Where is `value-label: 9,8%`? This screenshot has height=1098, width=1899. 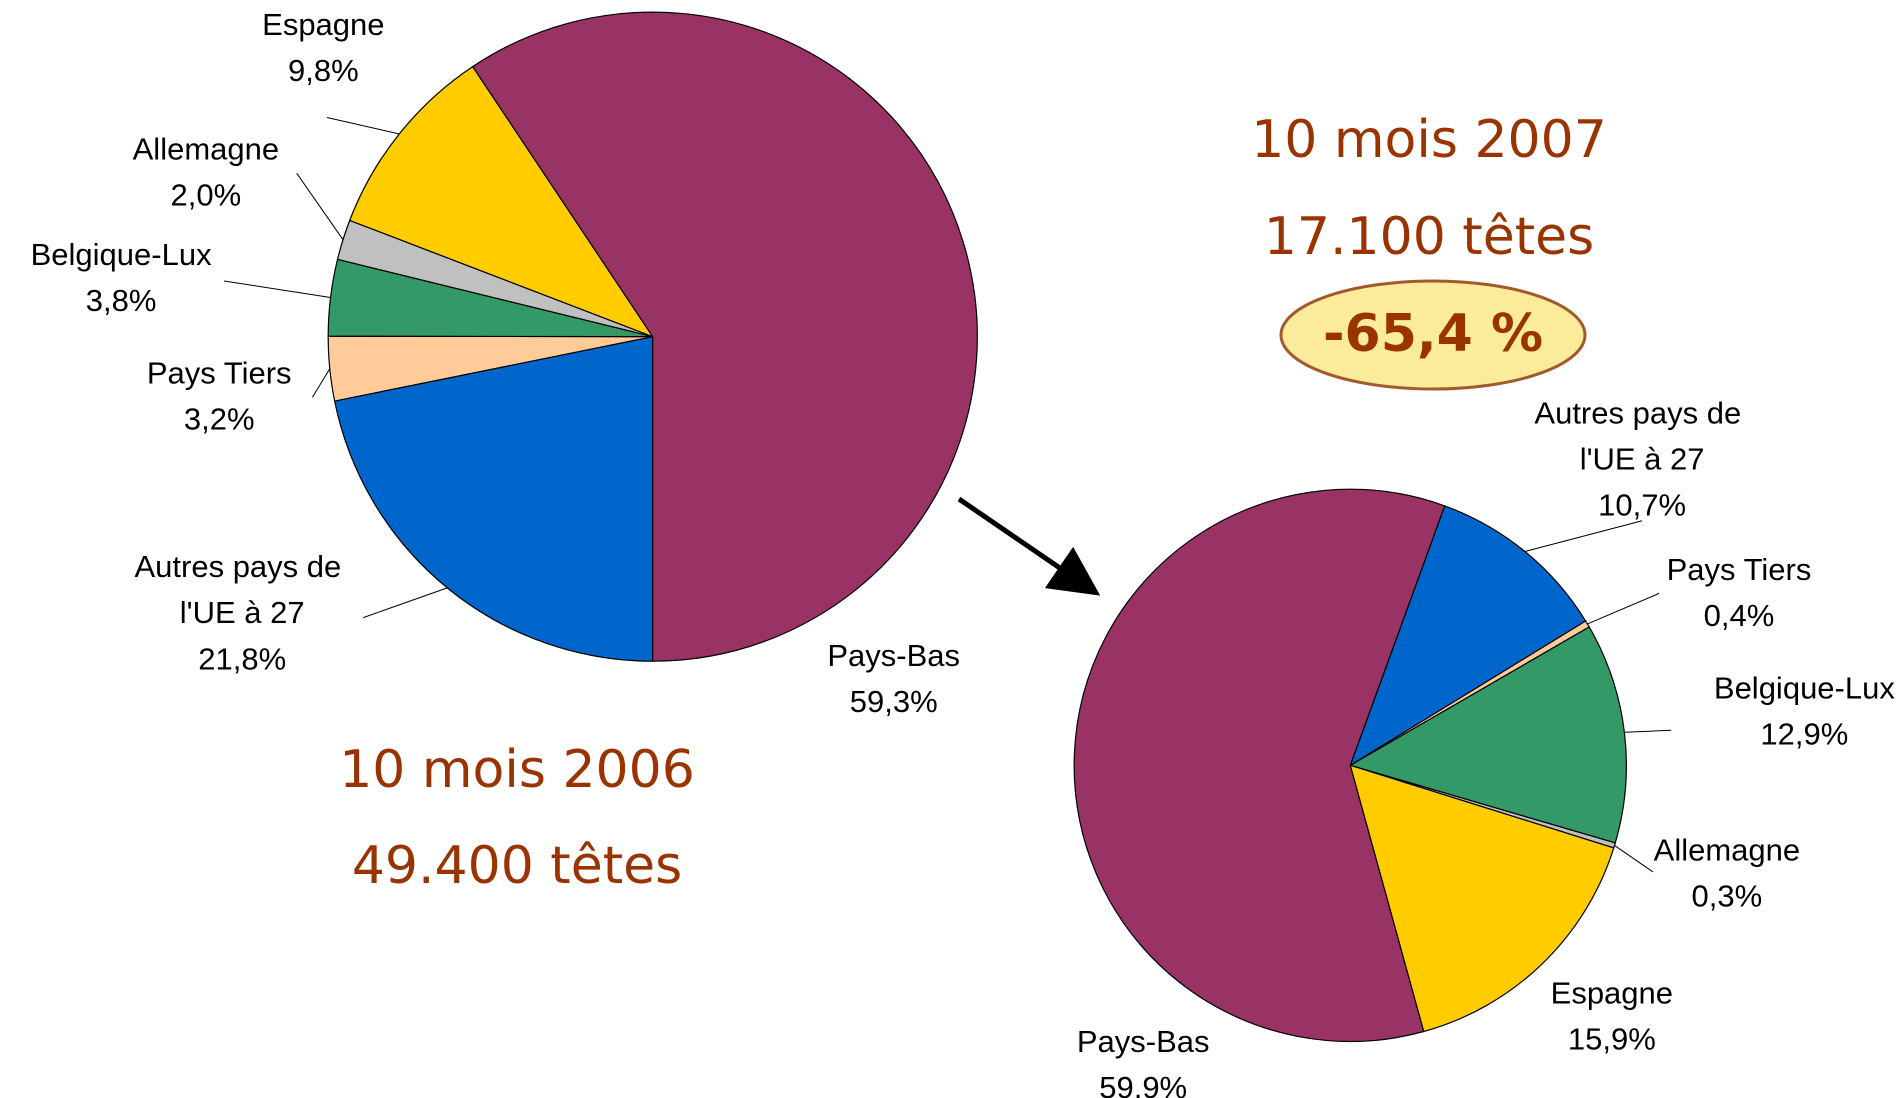 value-label: 9,8% is located at coordinates (323, 70).